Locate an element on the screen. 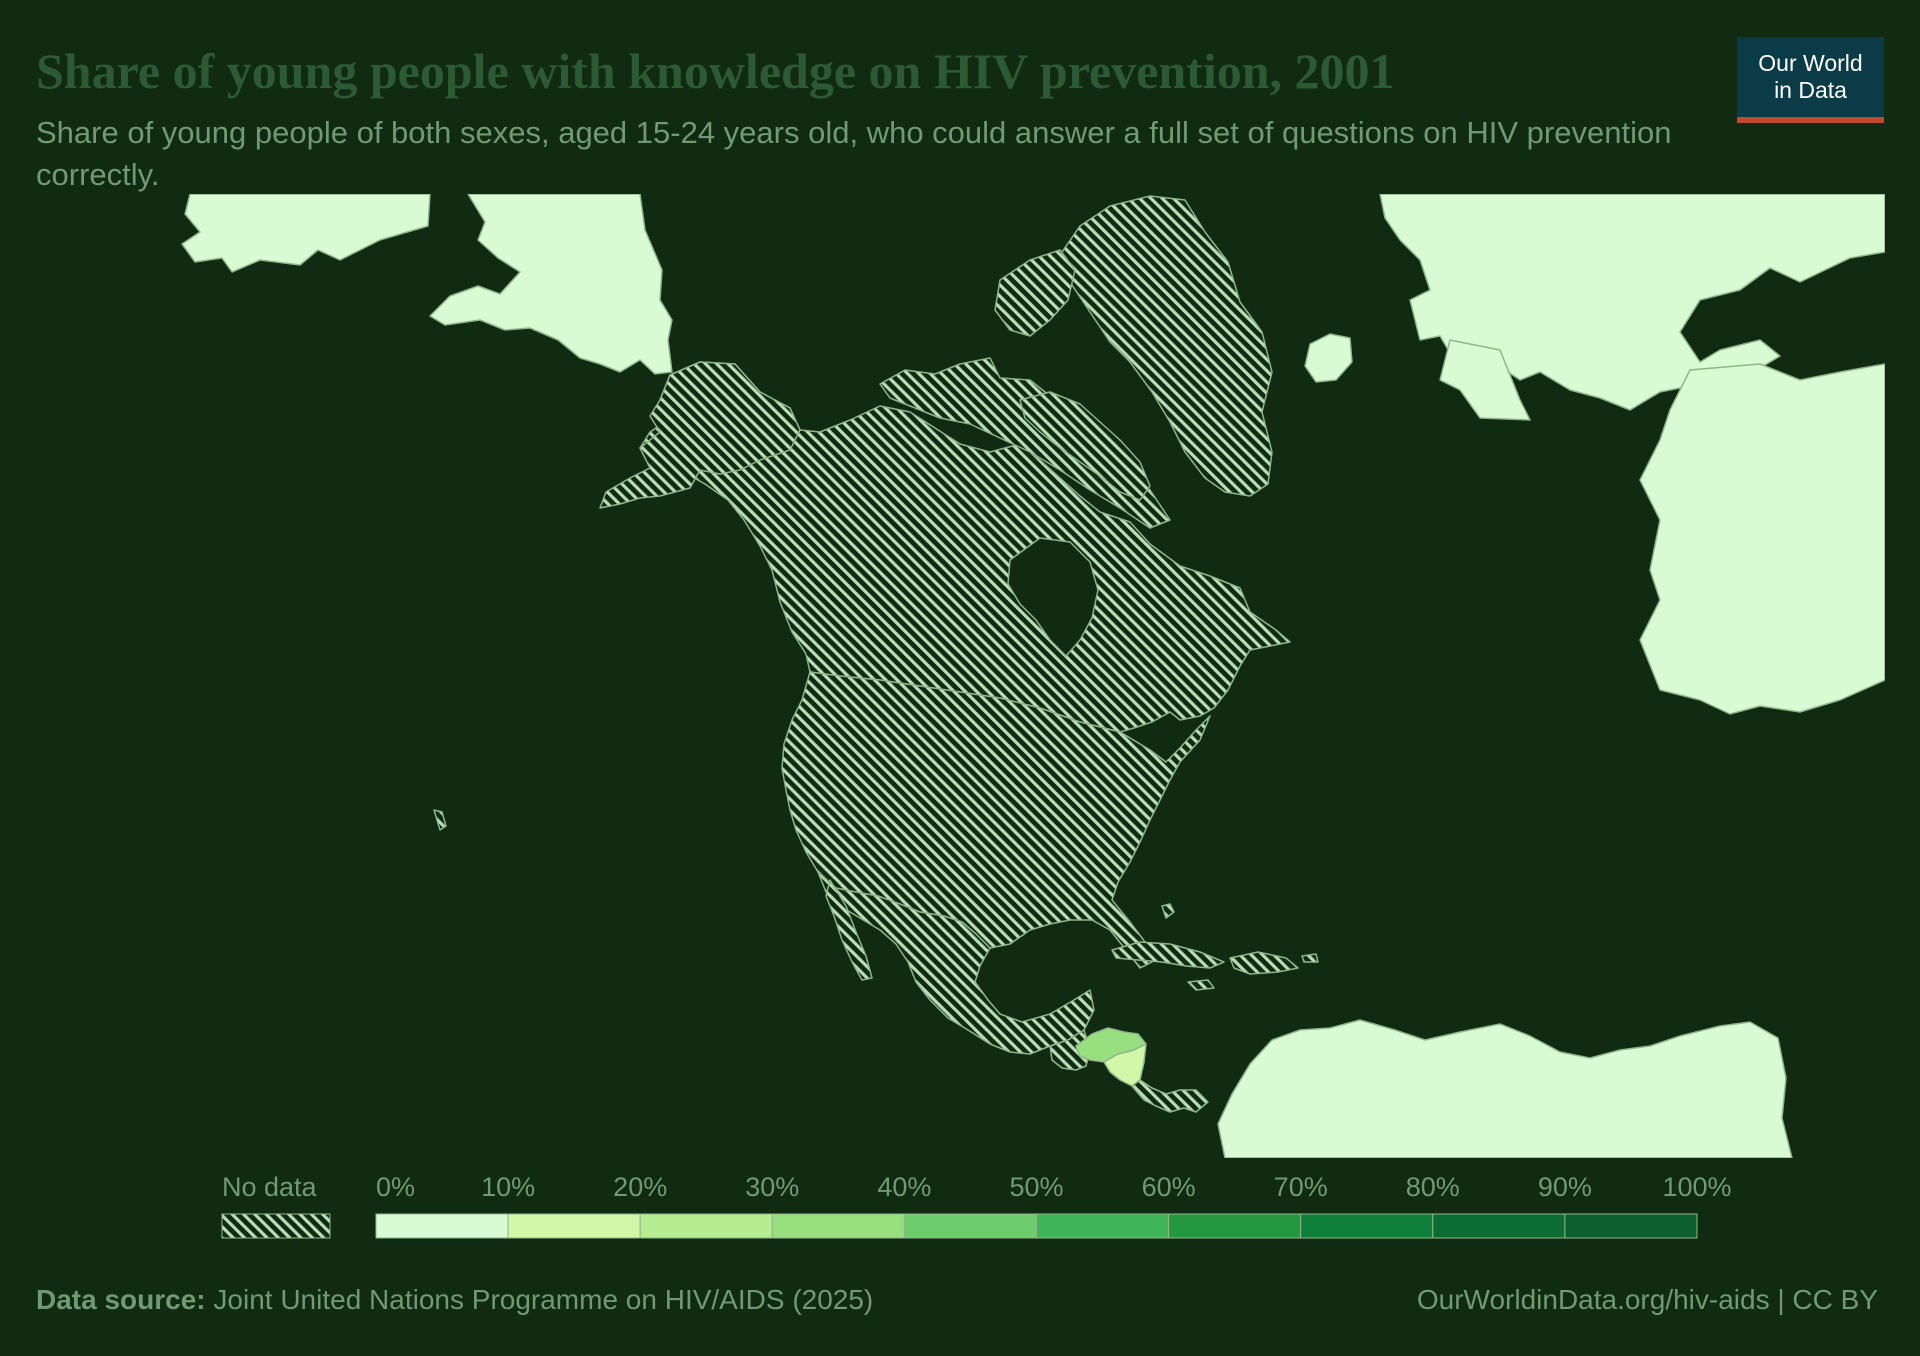  puerto-rico is located at coordinates (1310, 958).